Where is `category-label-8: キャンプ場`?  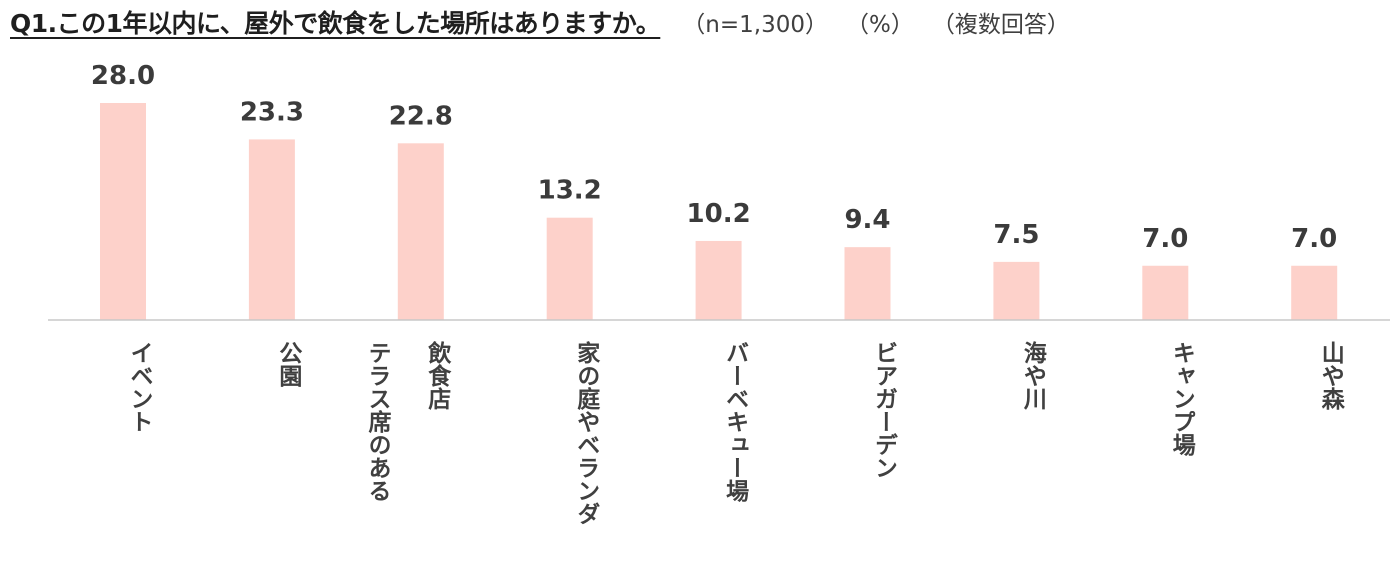
category-label-8: キャンプ場 is located at coordinates (1182, 399).